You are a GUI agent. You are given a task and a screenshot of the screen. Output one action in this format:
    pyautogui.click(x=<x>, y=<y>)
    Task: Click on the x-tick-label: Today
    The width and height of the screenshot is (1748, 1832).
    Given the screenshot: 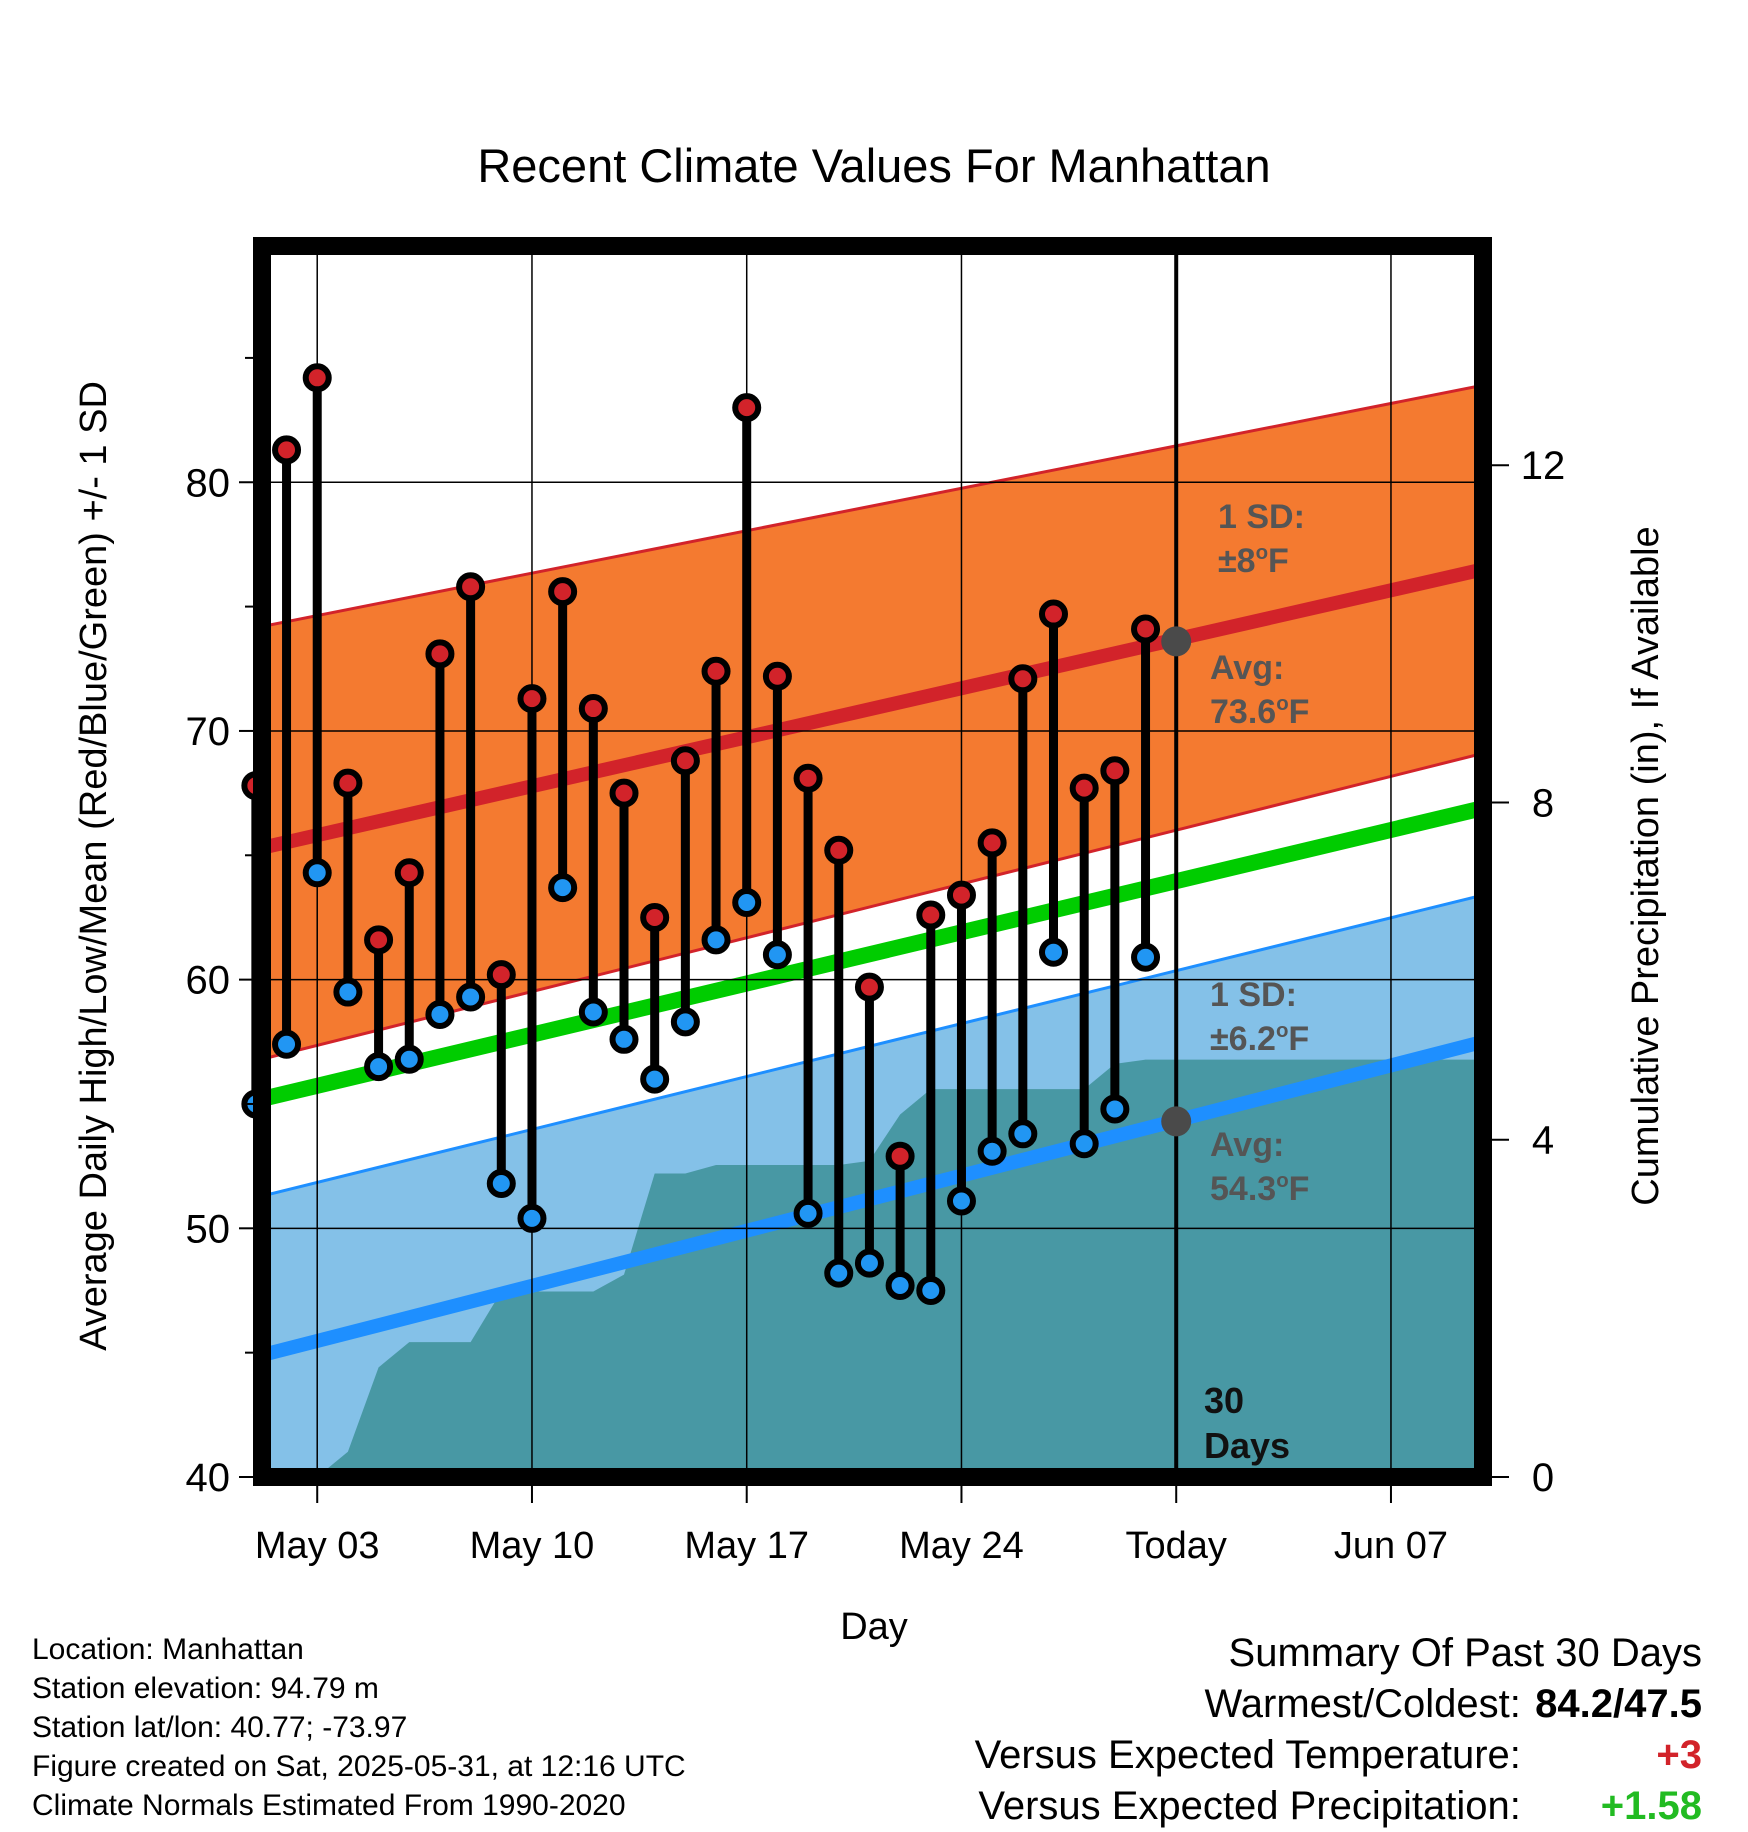 What is the action you would take?
    pyautogui.click(x=1176, y=1546)
    